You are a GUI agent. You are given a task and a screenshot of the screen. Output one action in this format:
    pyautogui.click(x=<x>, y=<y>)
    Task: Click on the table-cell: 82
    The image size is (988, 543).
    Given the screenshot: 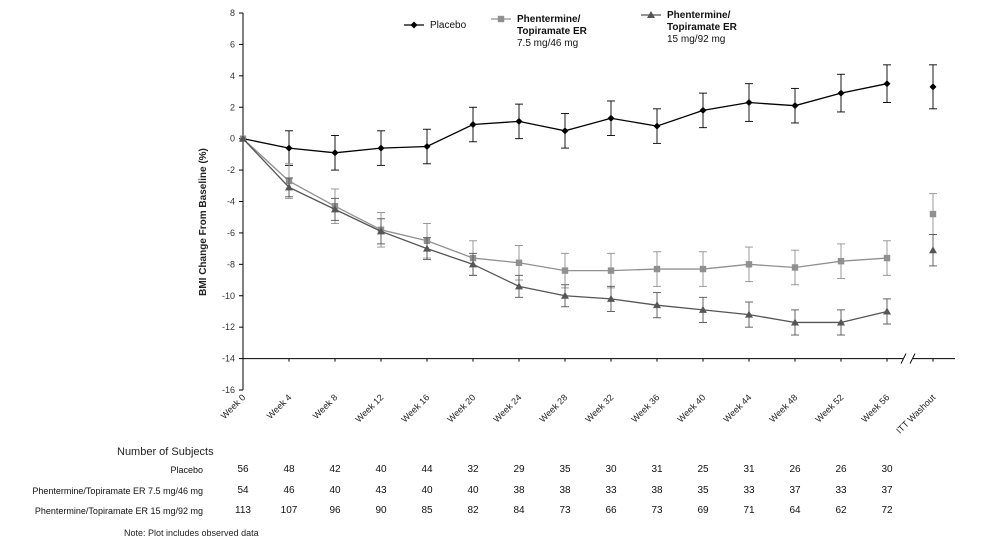 What is the action you would take?
    pyautogui.click(x=473, y=510)
    